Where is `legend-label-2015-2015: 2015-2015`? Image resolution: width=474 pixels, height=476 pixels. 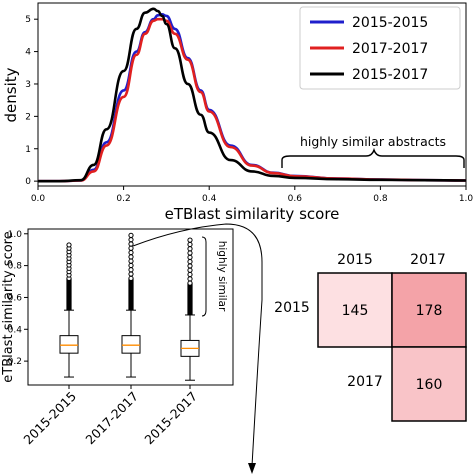 legend-label-2015-2015: 2015-2015 is located at coordinates (390, 23).